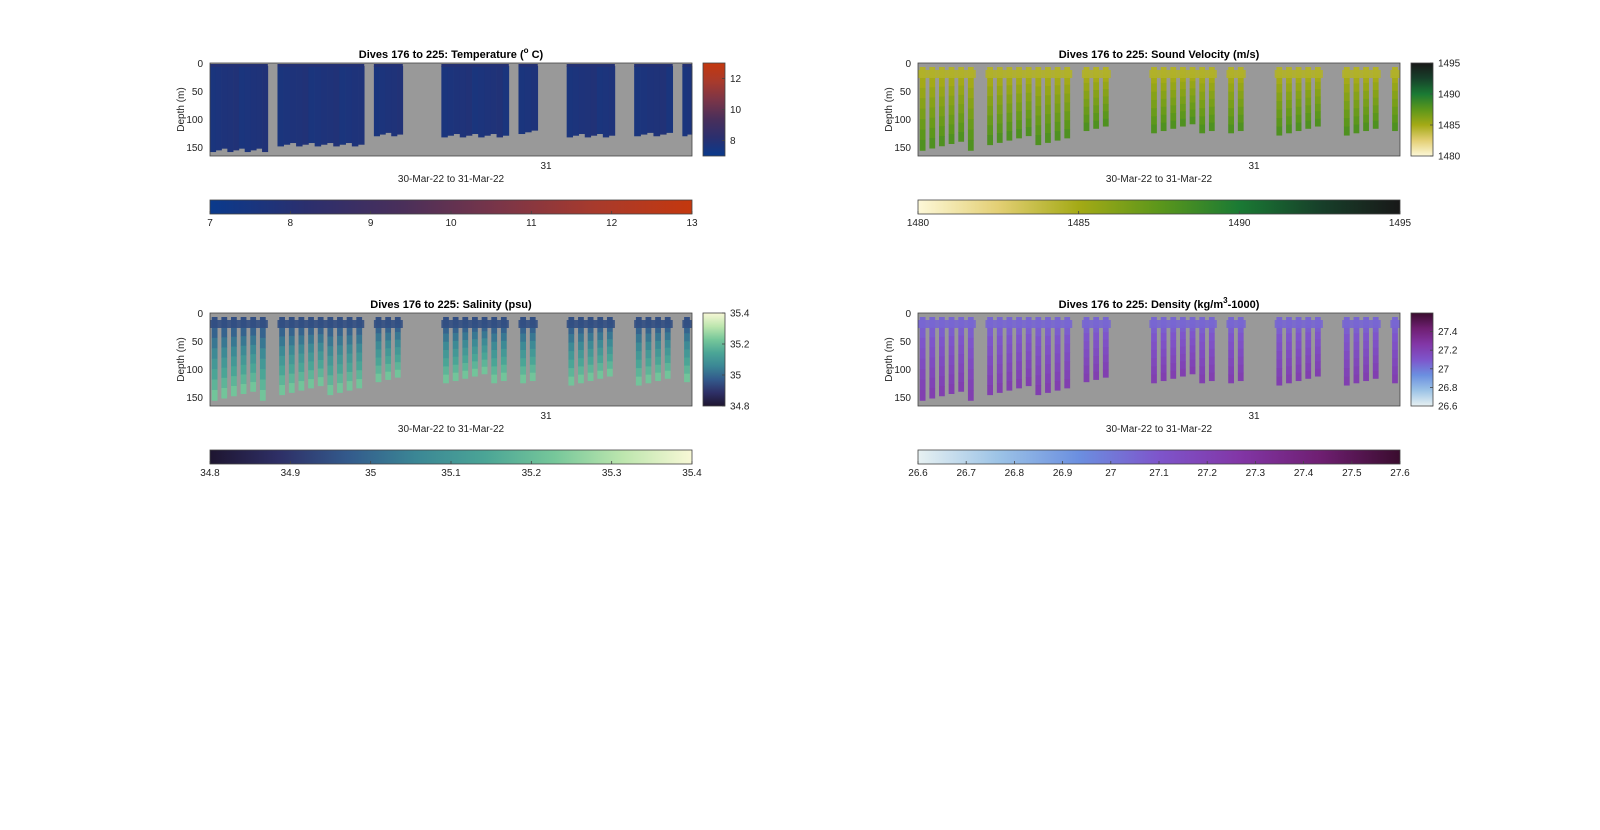  Describe the element at coordinates (1449, 95) in the screenshot. I see `colorbar-tick-label: 1490` at that location.